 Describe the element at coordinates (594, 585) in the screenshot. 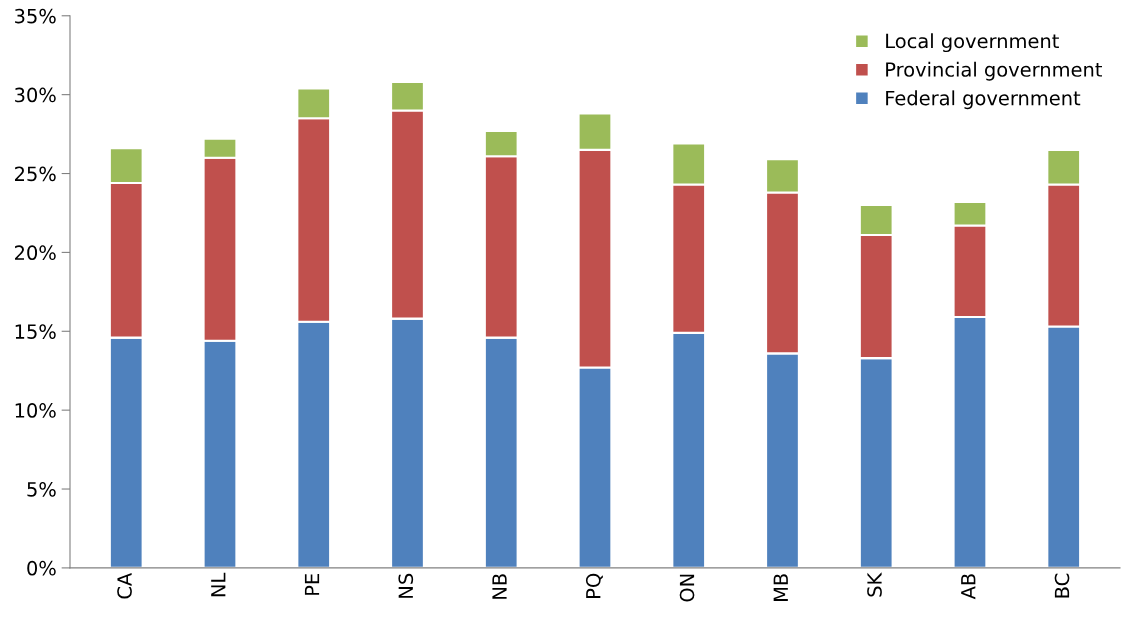

I see `x-tick-label: PQ` at that location.